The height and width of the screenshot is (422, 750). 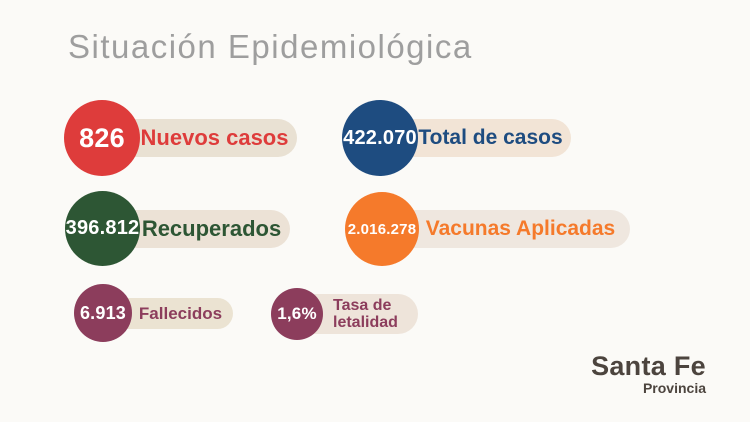 I want to click on stat-label: Fallecidos, so click(x=180, y=313).